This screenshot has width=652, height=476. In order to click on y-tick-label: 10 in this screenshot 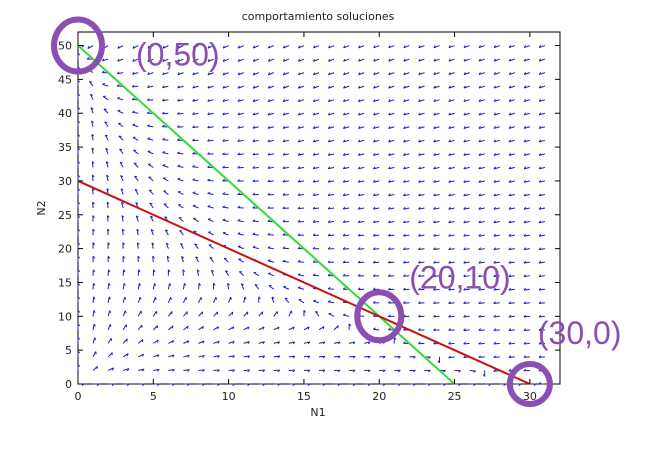, I will do `click(65, 316)`.